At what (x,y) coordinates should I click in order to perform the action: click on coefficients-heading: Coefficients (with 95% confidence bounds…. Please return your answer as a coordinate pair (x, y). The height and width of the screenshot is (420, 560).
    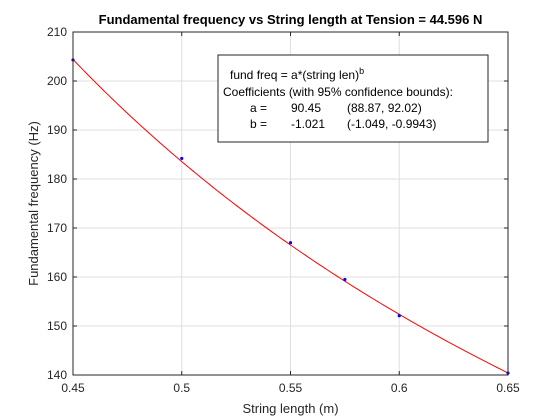
    Looking at the image, I should click on (338, 92).